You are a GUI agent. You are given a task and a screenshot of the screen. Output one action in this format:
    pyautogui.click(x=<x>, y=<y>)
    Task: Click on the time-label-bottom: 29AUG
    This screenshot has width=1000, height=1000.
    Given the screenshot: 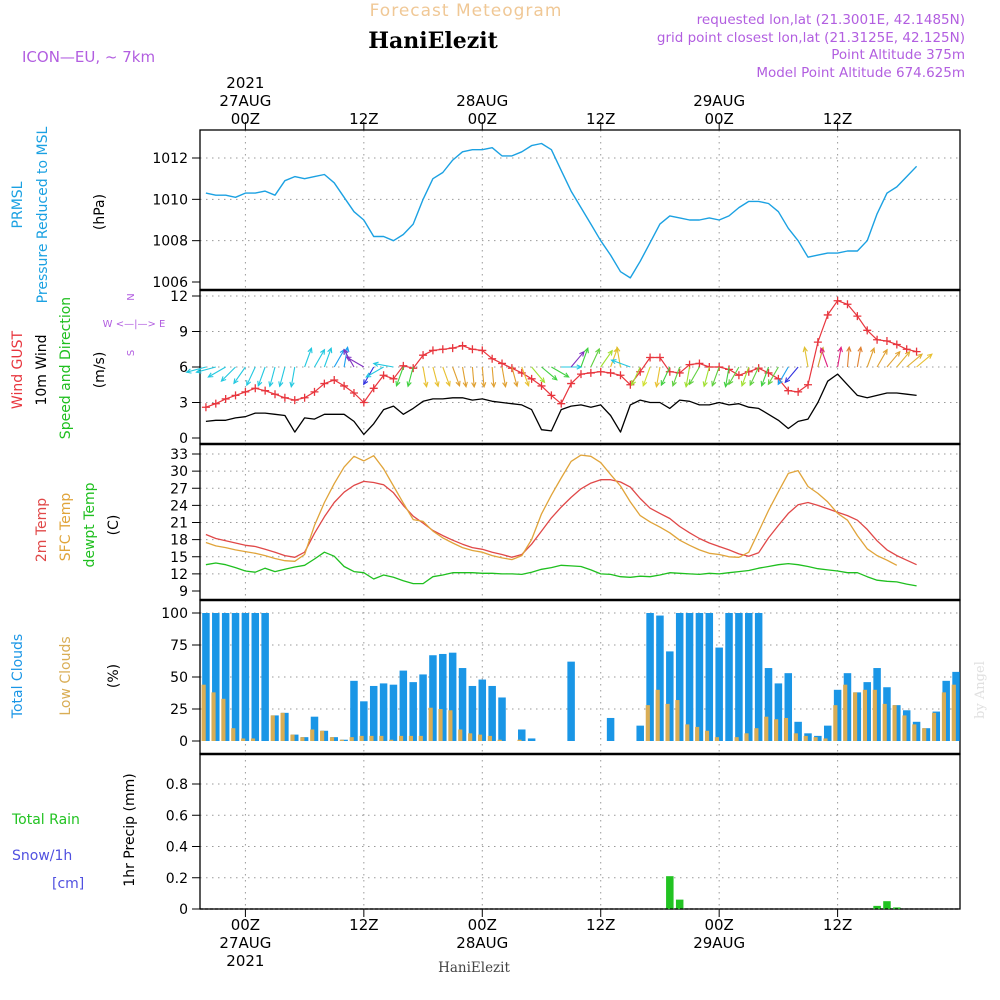 What is the action you would take?
    pyautogui.click(x=719, y=943)
    